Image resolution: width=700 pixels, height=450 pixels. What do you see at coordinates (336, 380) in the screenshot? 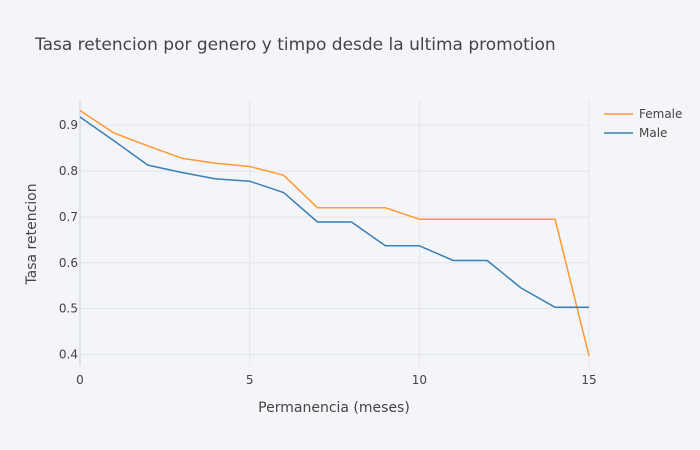
I see `x-axis-ticks: 0 5 10 15` at bounding box center [336, 380].